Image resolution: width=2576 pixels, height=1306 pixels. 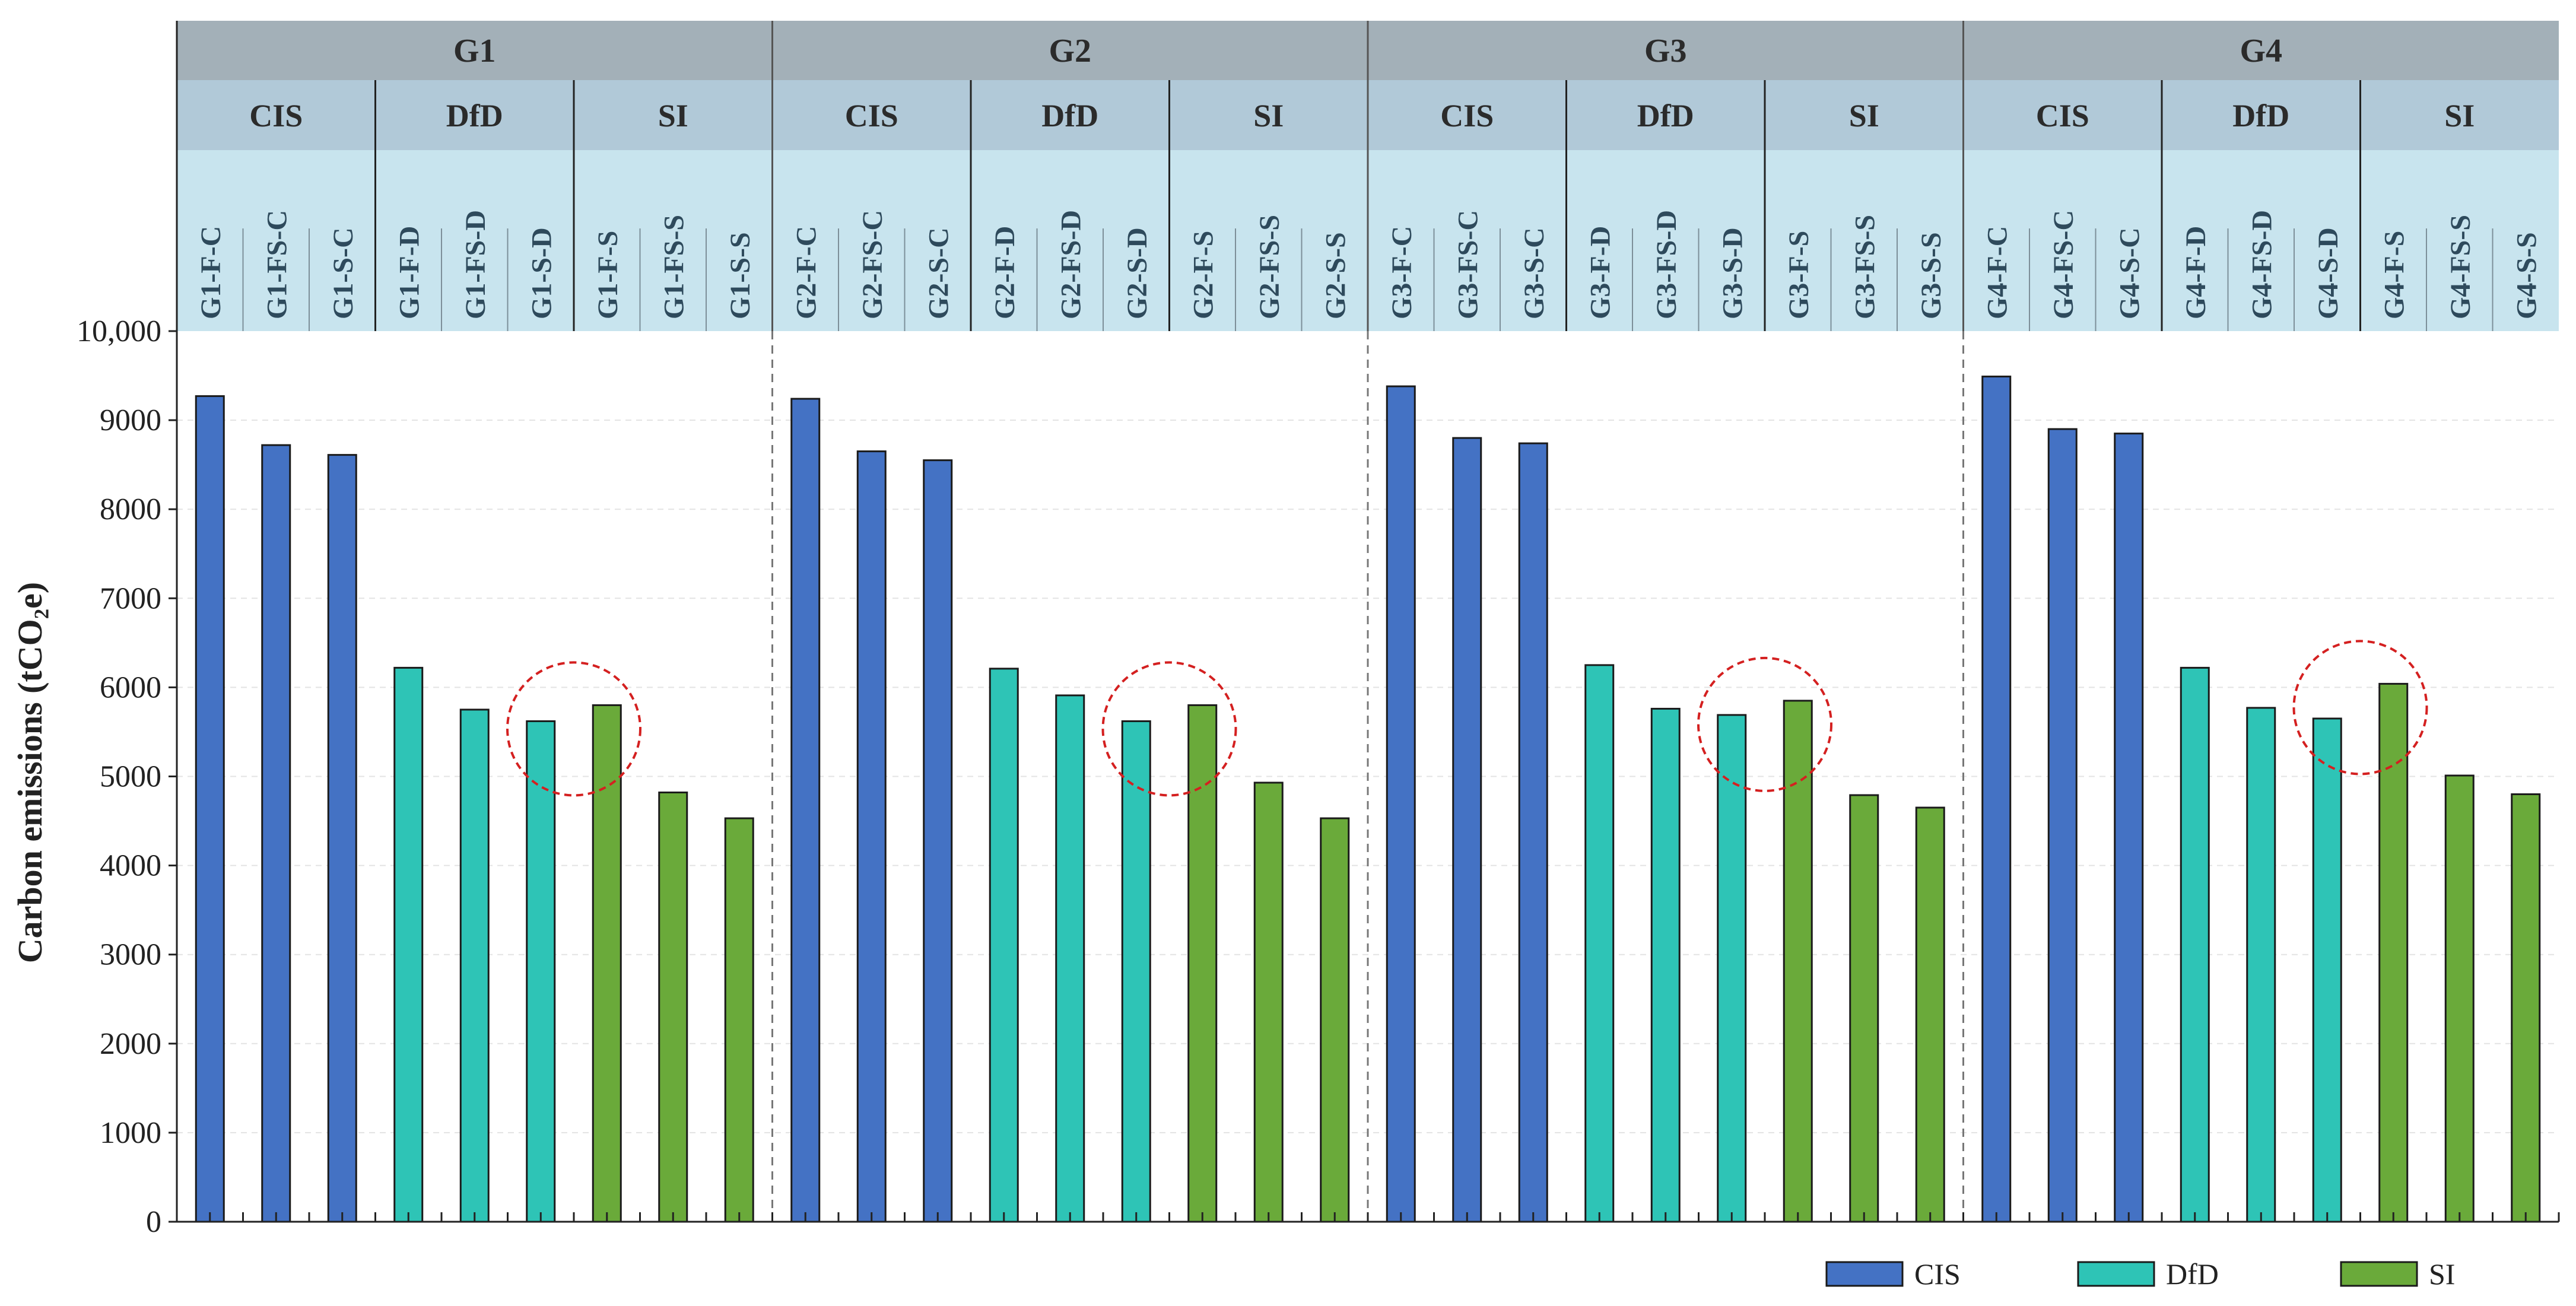 What do you see at coordinates (541, 273) in the screenshot?
I see `category-label: G1-S-D` at bounding box center [541, 273].